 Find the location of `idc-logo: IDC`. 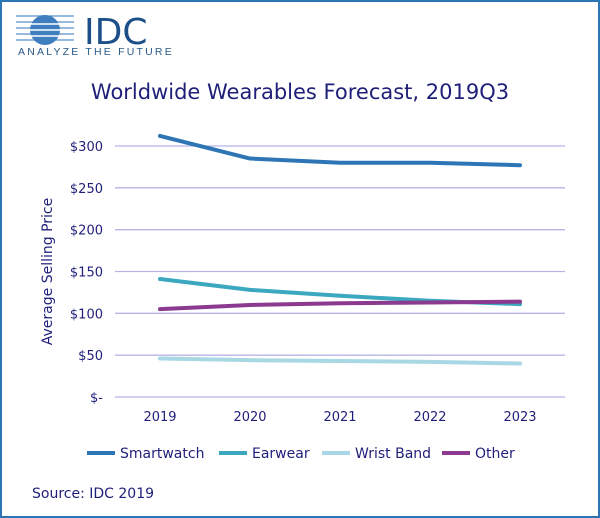

idc-logo: IDC is located at coordinates (81, 31).